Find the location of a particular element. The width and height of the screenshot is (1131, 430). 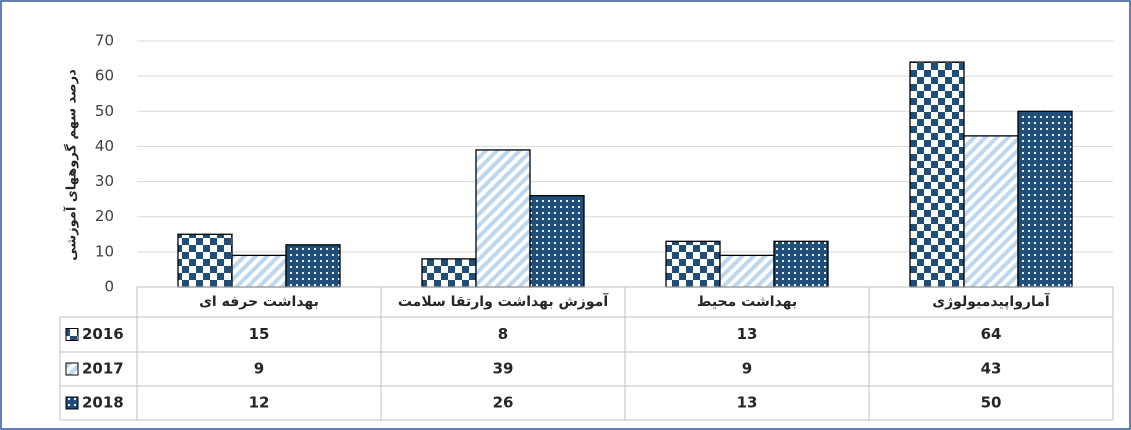

y-tick-label: 50 is located at coordinates (104, 111).